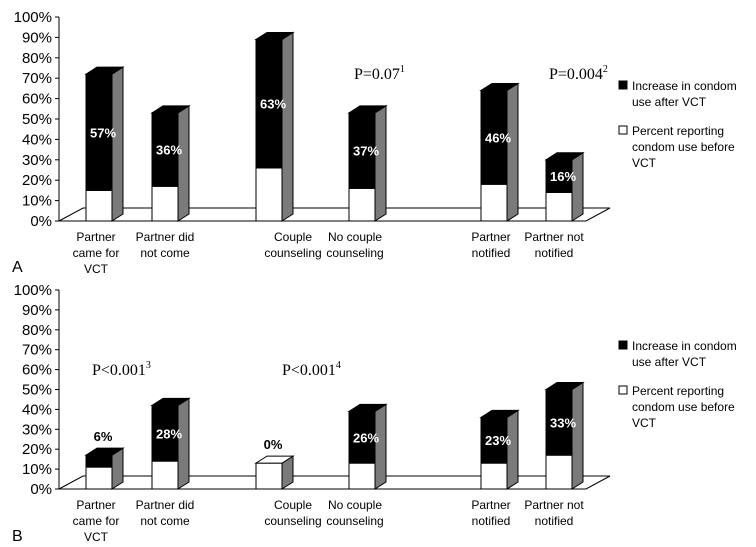 Image resolution: width=756 pixels, height=547 pixels. What do you see at coordinates (563, 422) in the screenshot?
I see `data-label: 33%` at bounding box center [563, 422].